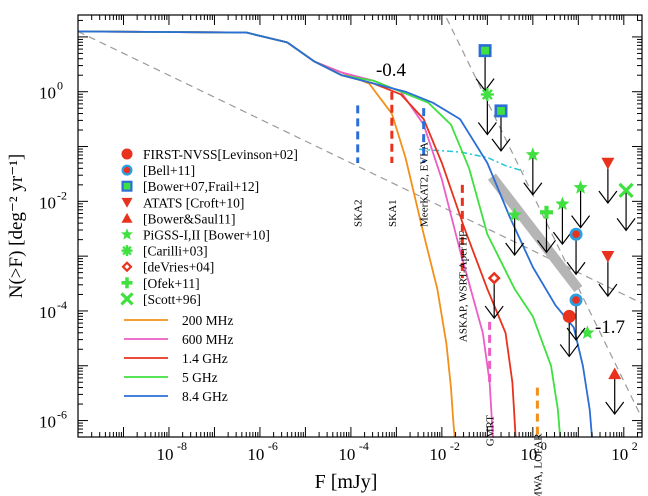  What do you see at coordinates (487, 129) in the screenshot?
I see `data-point-3-arrow-head` at bounding box center [487, 129].